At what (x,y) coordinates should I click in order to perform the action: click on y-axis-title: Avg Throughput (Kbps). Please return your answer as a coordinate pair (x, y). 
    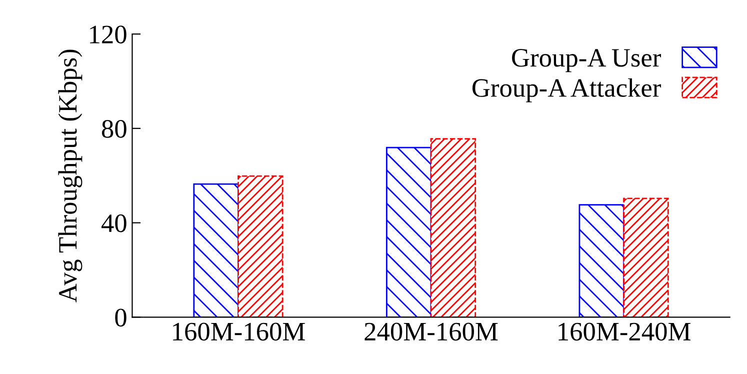
    Looking at the image, I should click on (70, 176).